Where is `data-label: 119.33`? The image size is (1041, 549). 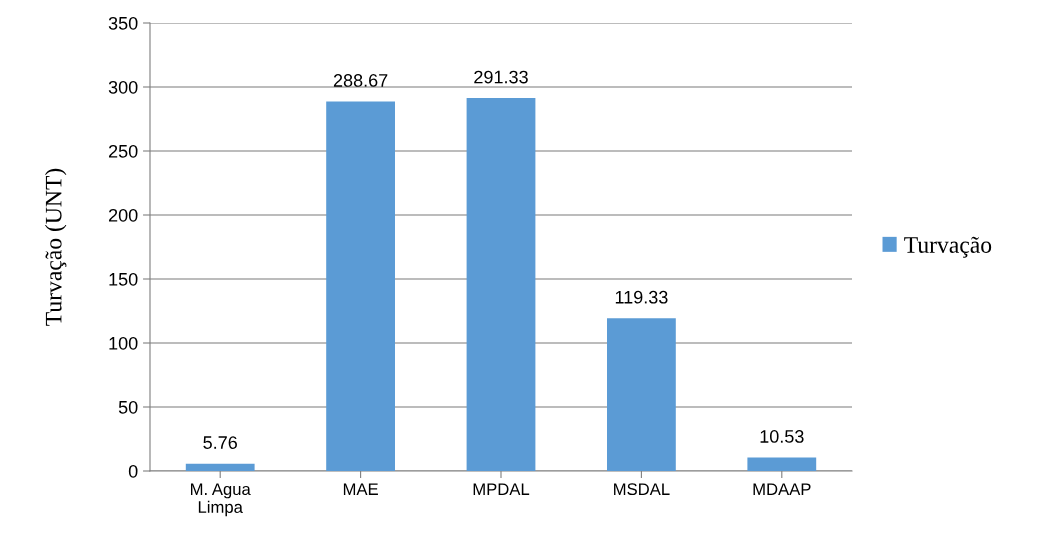
data-label: 119.33 is located at coordinates (641, 297).